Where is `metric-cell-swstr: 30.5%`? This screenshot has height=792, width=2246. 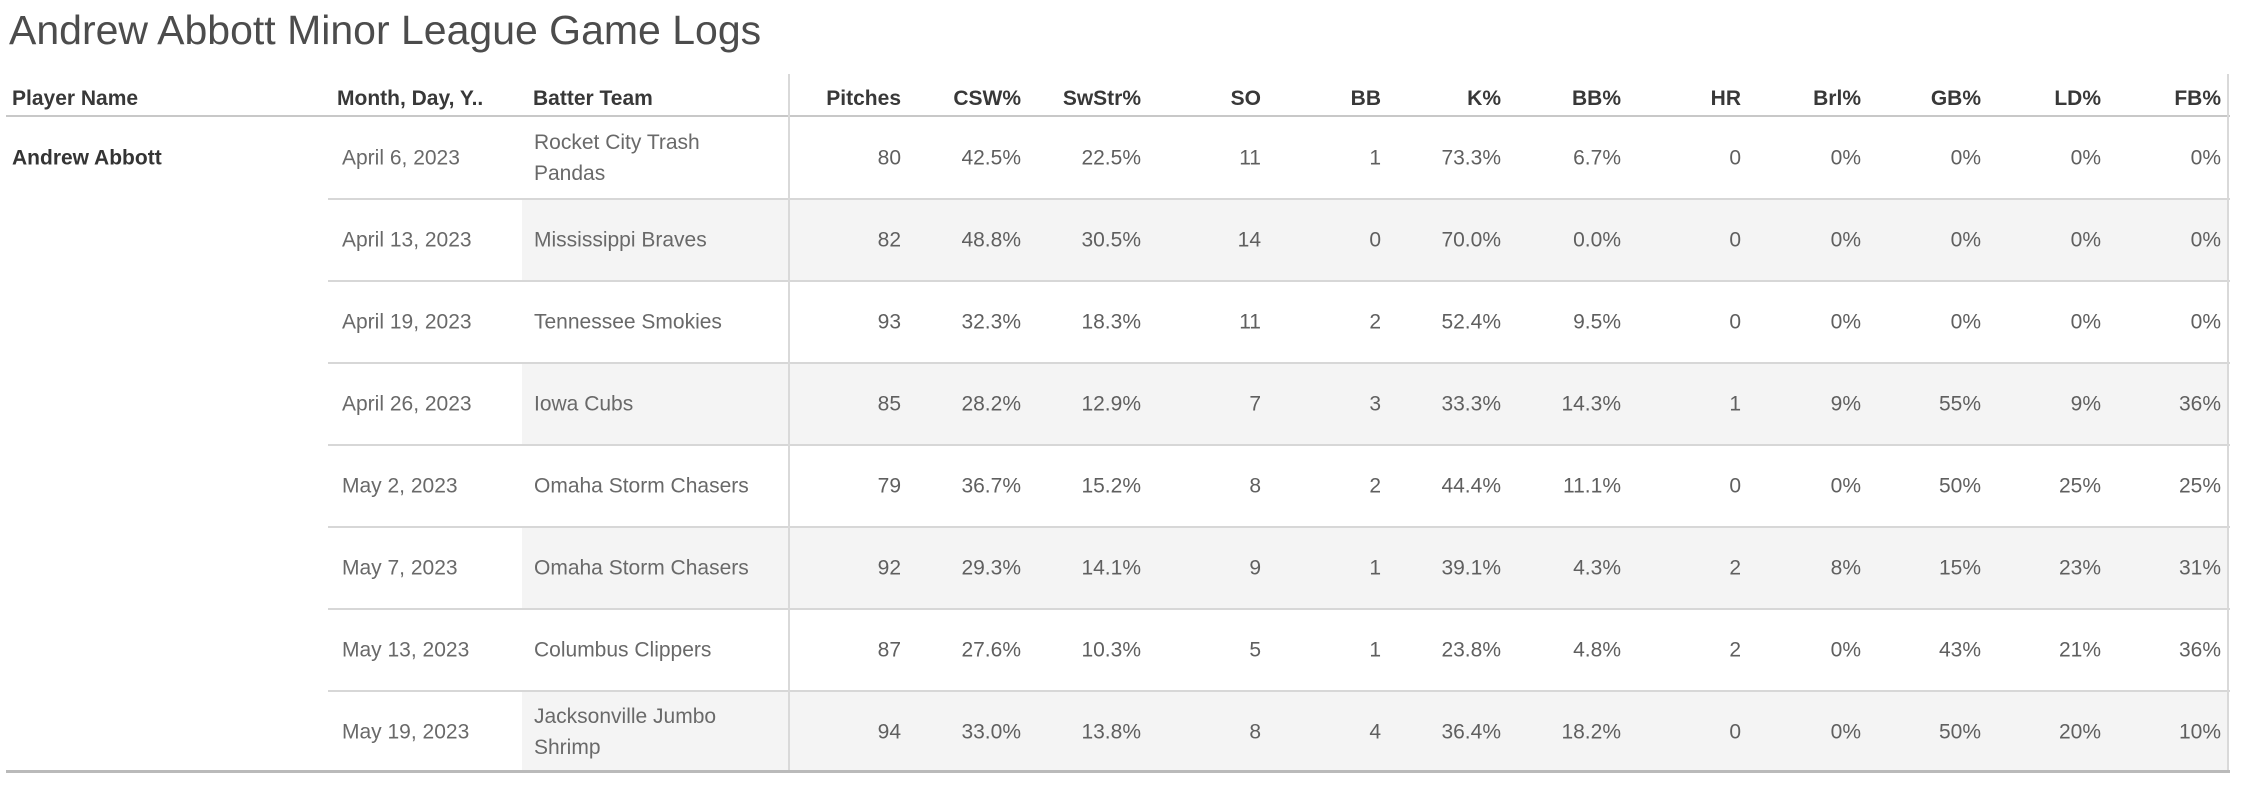 metric-cell-swstr: 30.5% is located at coordinates (1111, 240).